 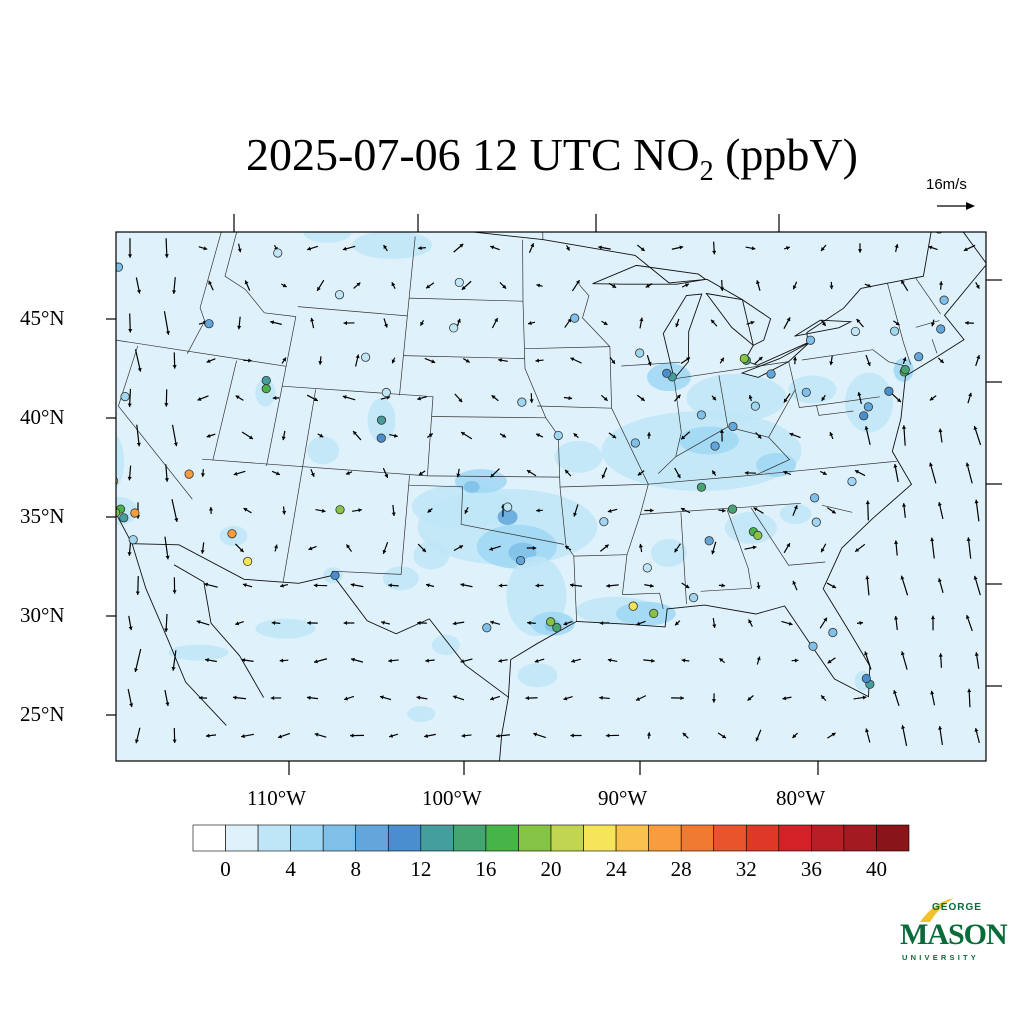 What do you see at coordinates (956, 206) in the screenshot?
I see `wind-reference-arrow` at bounding box center [956, 206].